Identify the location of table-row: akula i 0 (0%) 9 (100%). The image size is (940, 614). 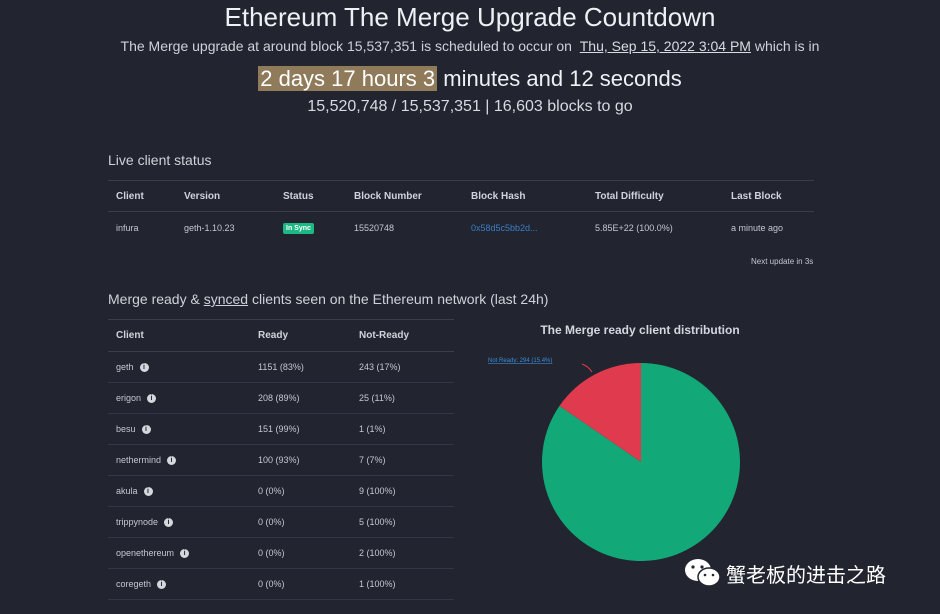
(281, 491).